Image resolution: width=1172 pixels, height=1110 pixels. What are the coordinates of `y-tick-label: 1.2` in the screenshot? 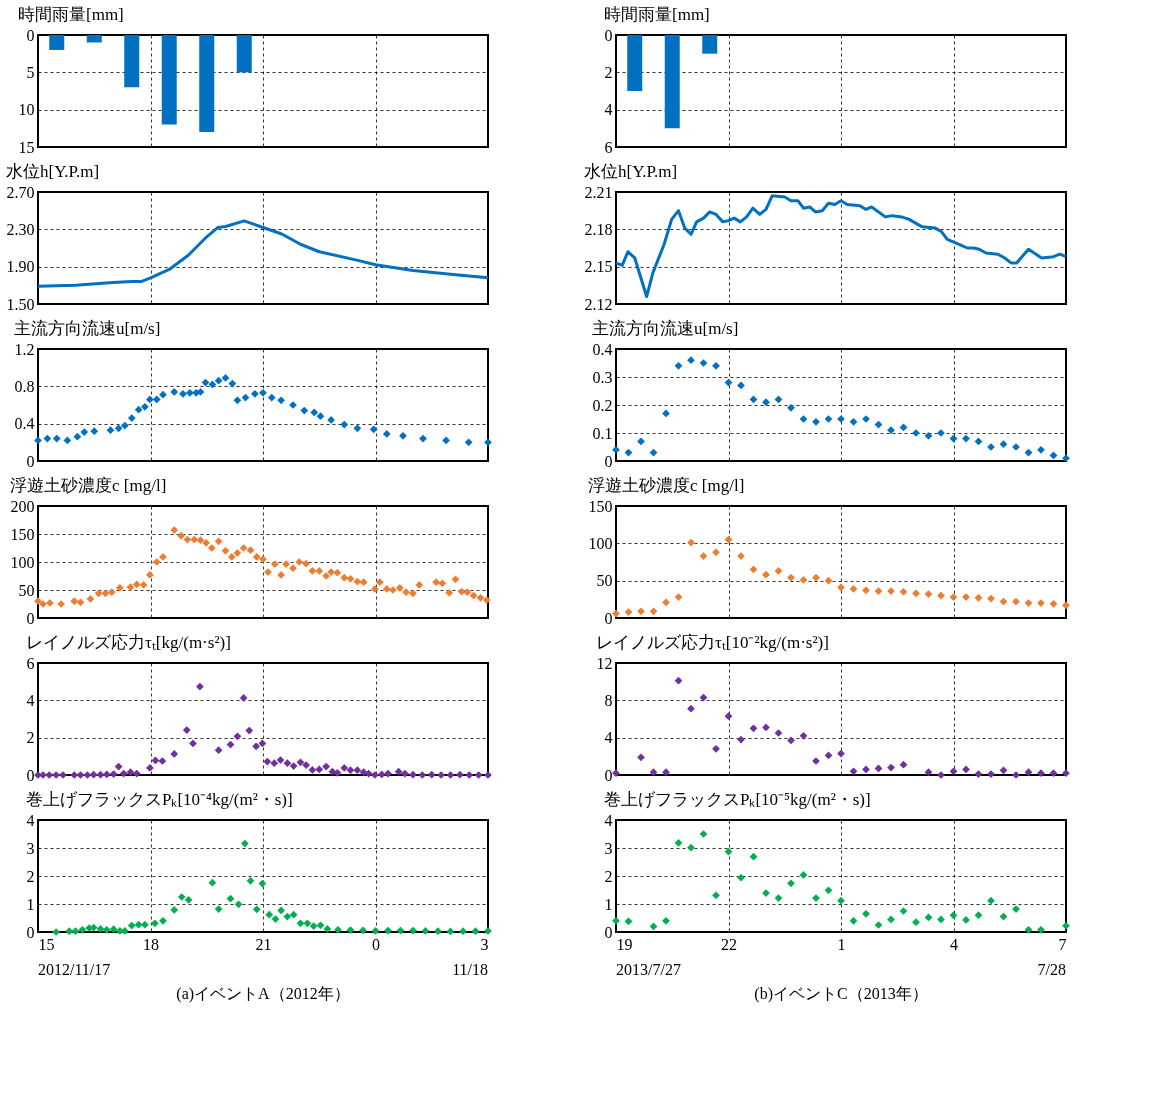 It's located at (24, 349).